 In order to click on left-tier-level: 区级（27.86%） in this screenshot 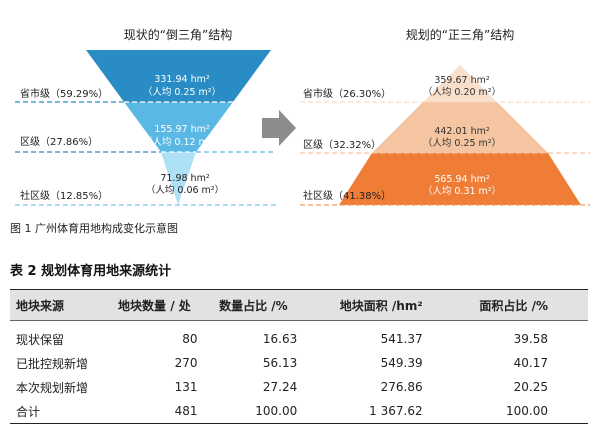, I will do `click(59, 142)`.